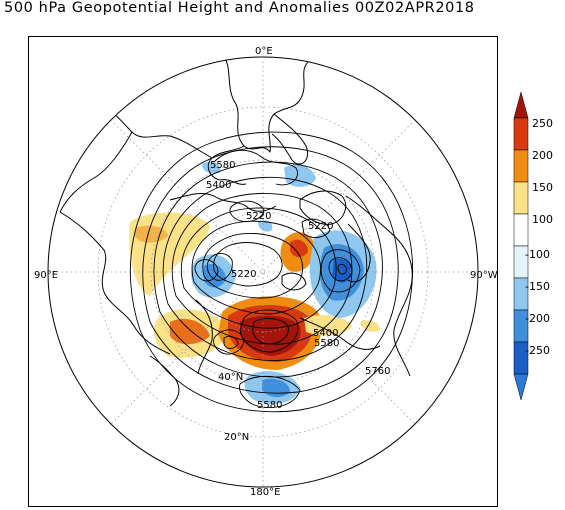 This screenshot has width=565, height=510. I want to click on contour-europe-wave, so click(255, 167).